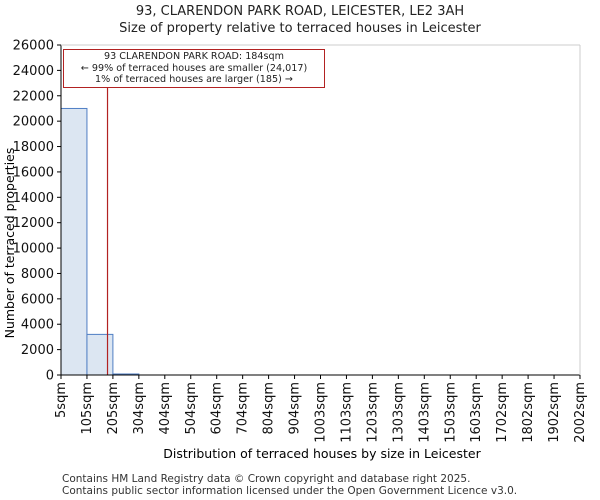 Image resolution: width=600 pixels, height=500 pixels. Describe the element at coordinates (37, 350) in the screenshot. I see `y-tick-label: 2000` at that location.